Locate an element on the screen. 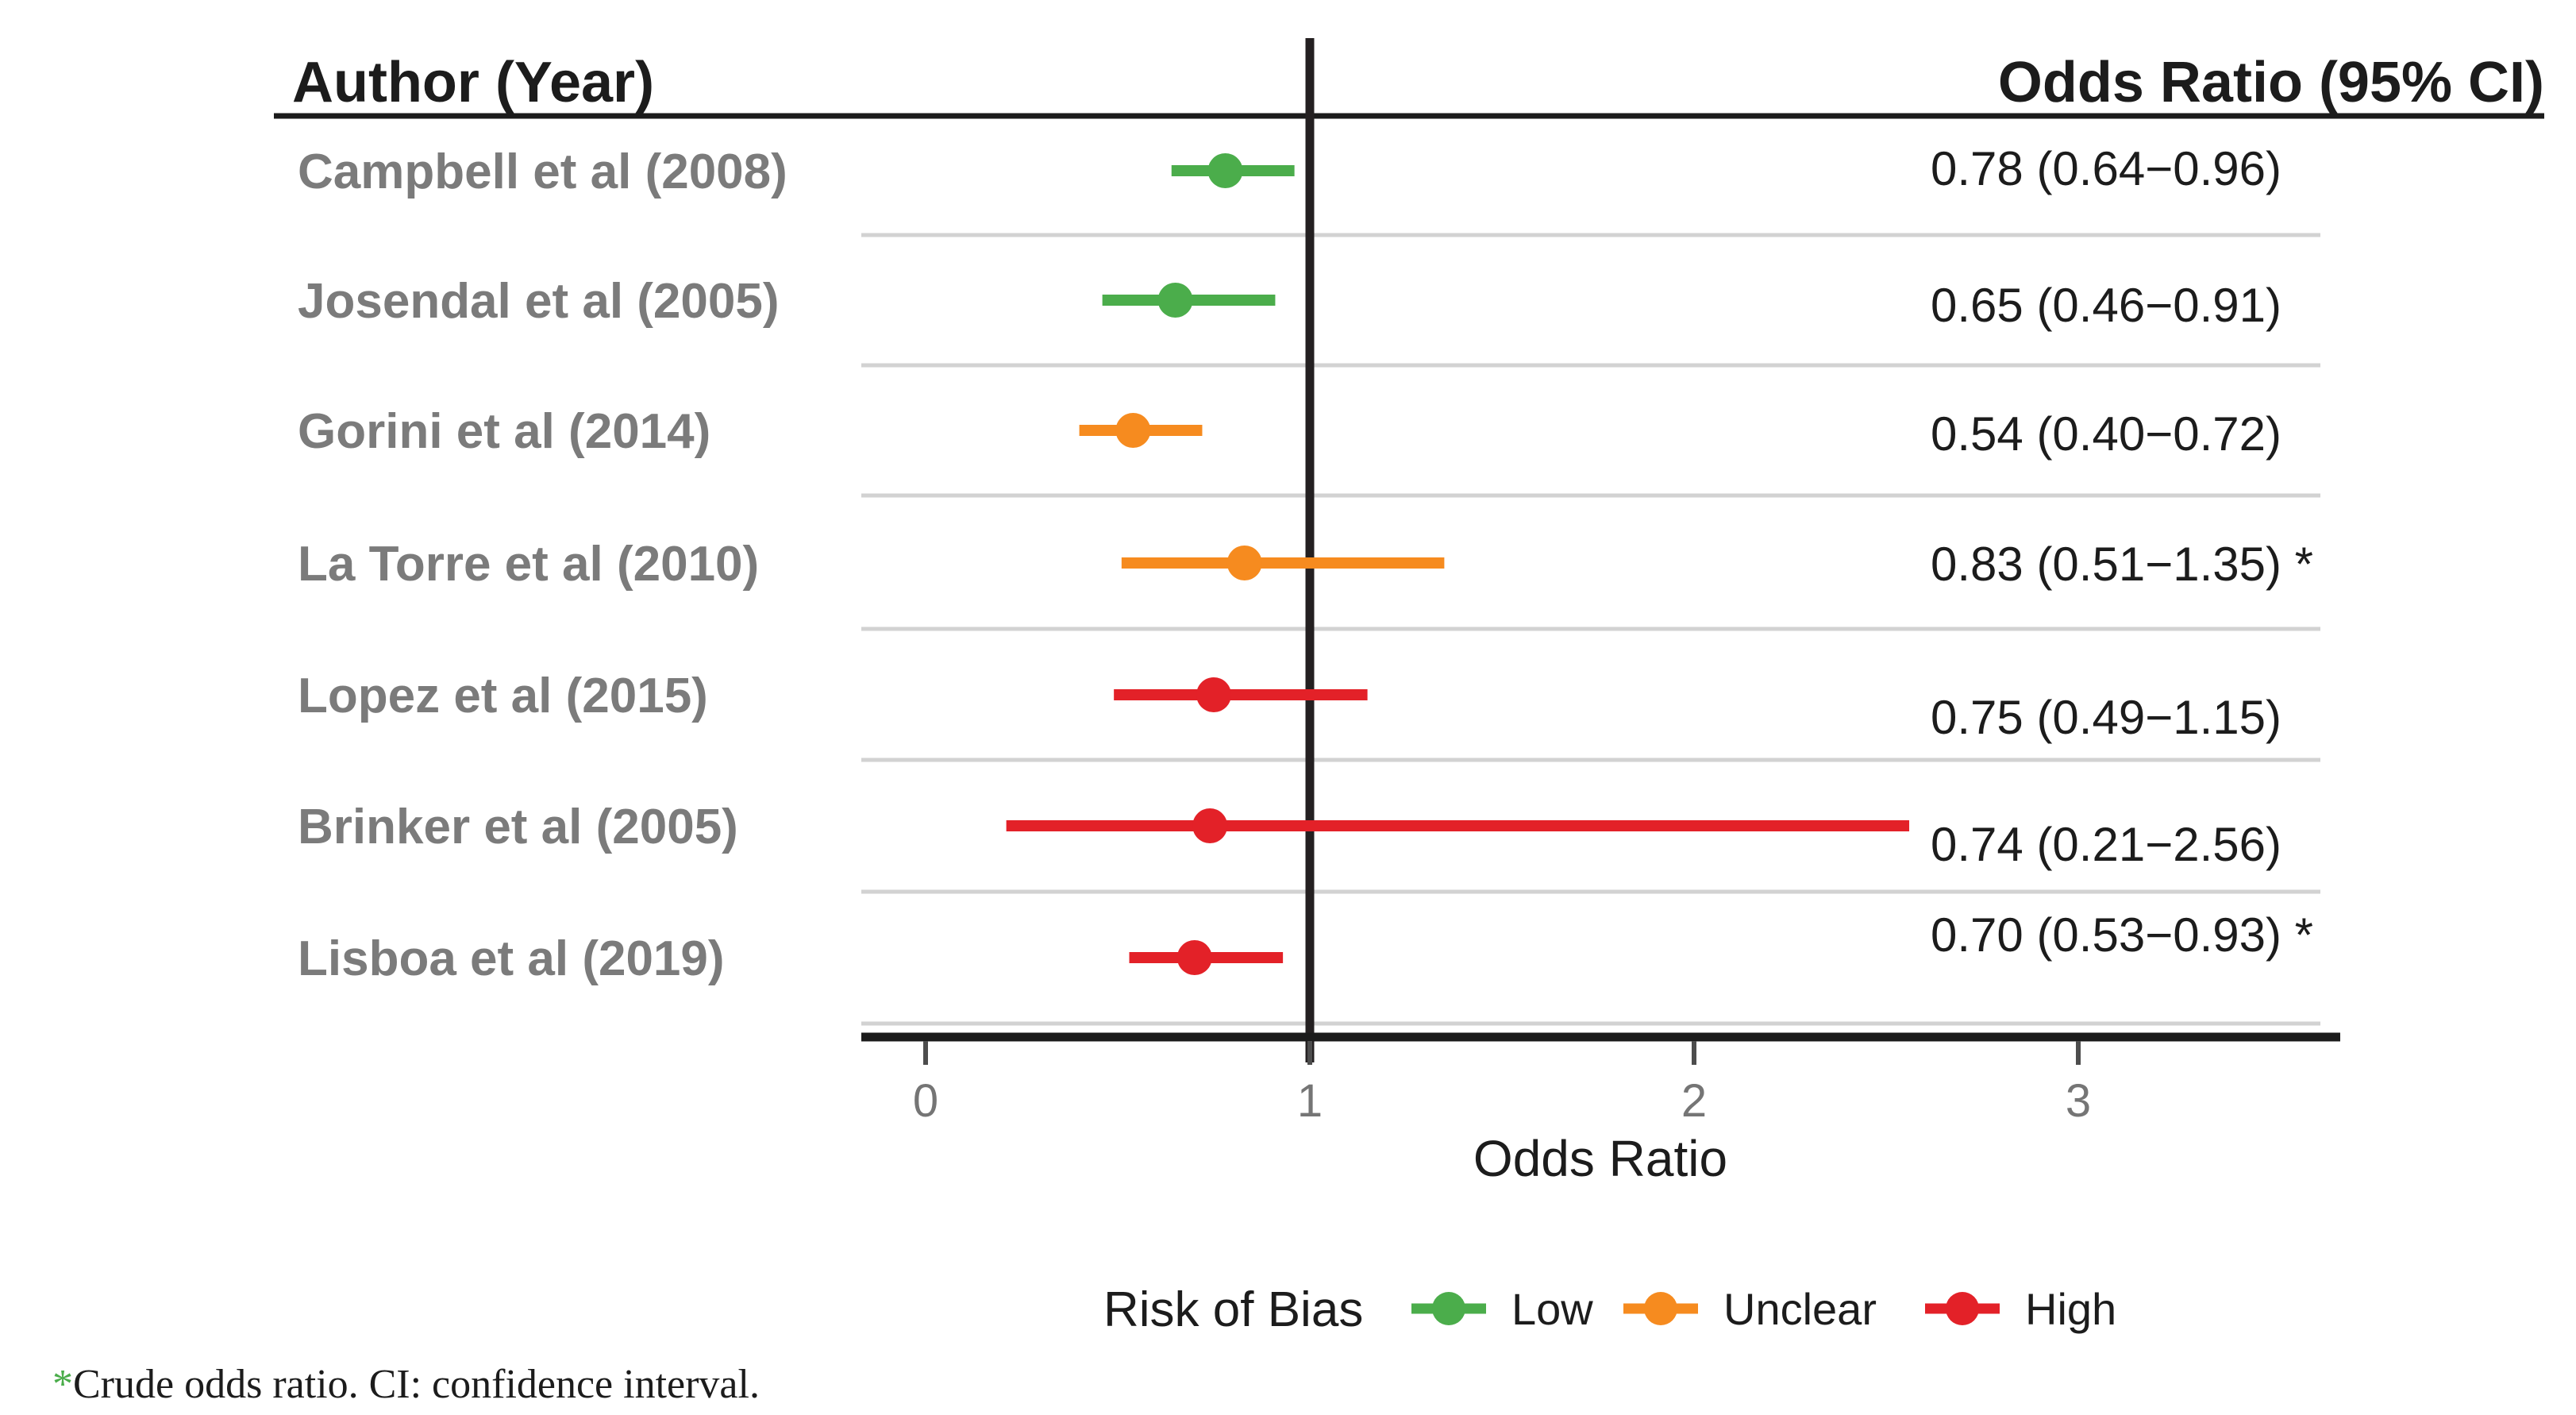 The image size is (2576, 1415). or-value: 0.75 (0.49−1.15) is located at coordinates (2106, 717).